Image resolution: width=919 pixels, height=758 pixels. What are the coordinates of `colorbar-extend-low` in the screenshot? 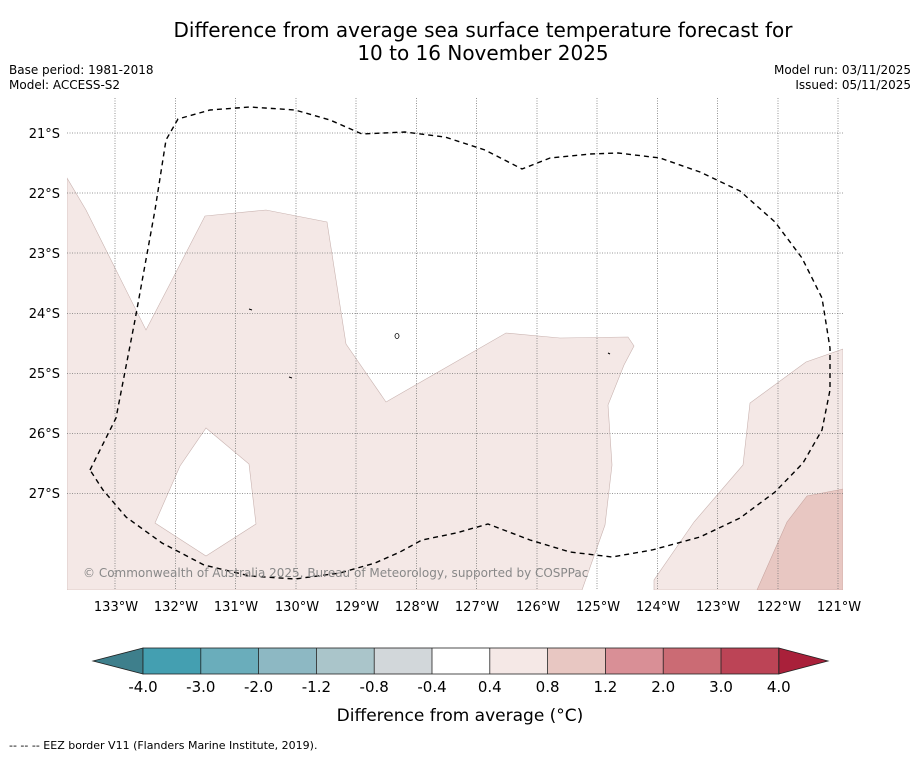 It's located at (117, 661).